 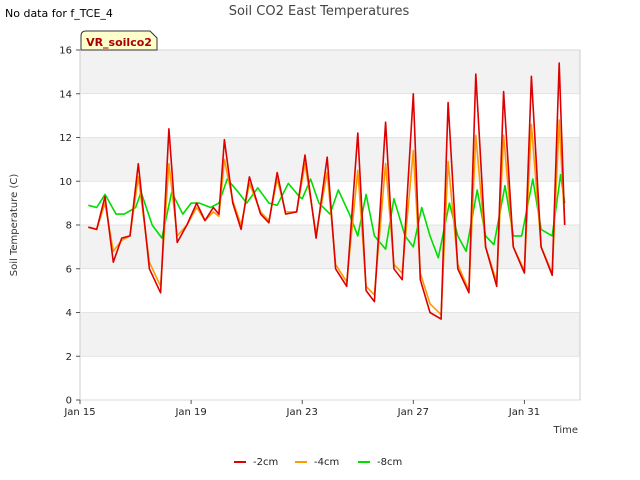 What do you see at coordinates (302, 412) in the screenshot?
I see `x-tick-label: Jan 23` at bounding box center [302, 412].